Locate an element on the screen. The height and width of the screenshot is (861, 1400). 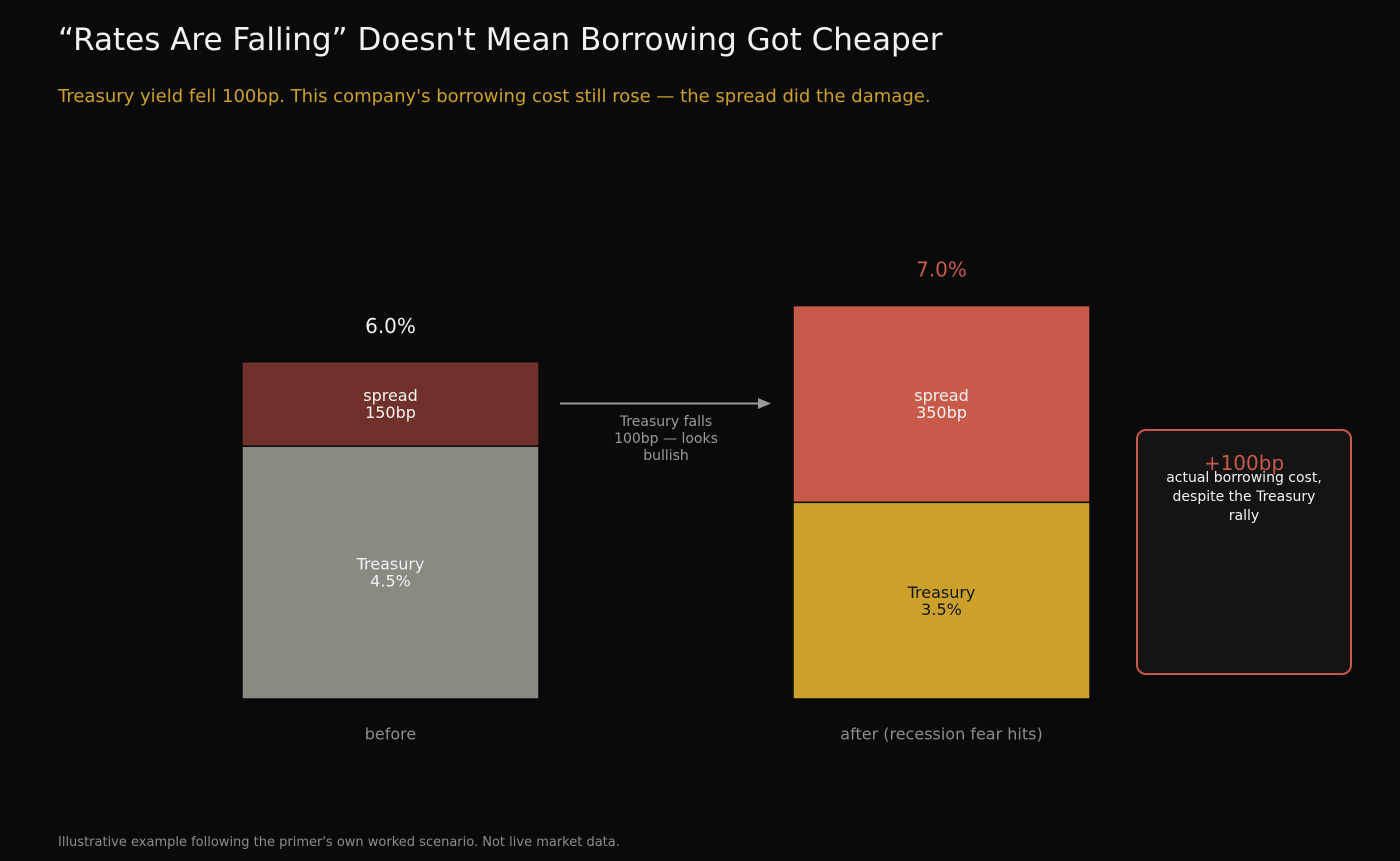
callout-delta: +100bp is located at coordinates (1244, 463).